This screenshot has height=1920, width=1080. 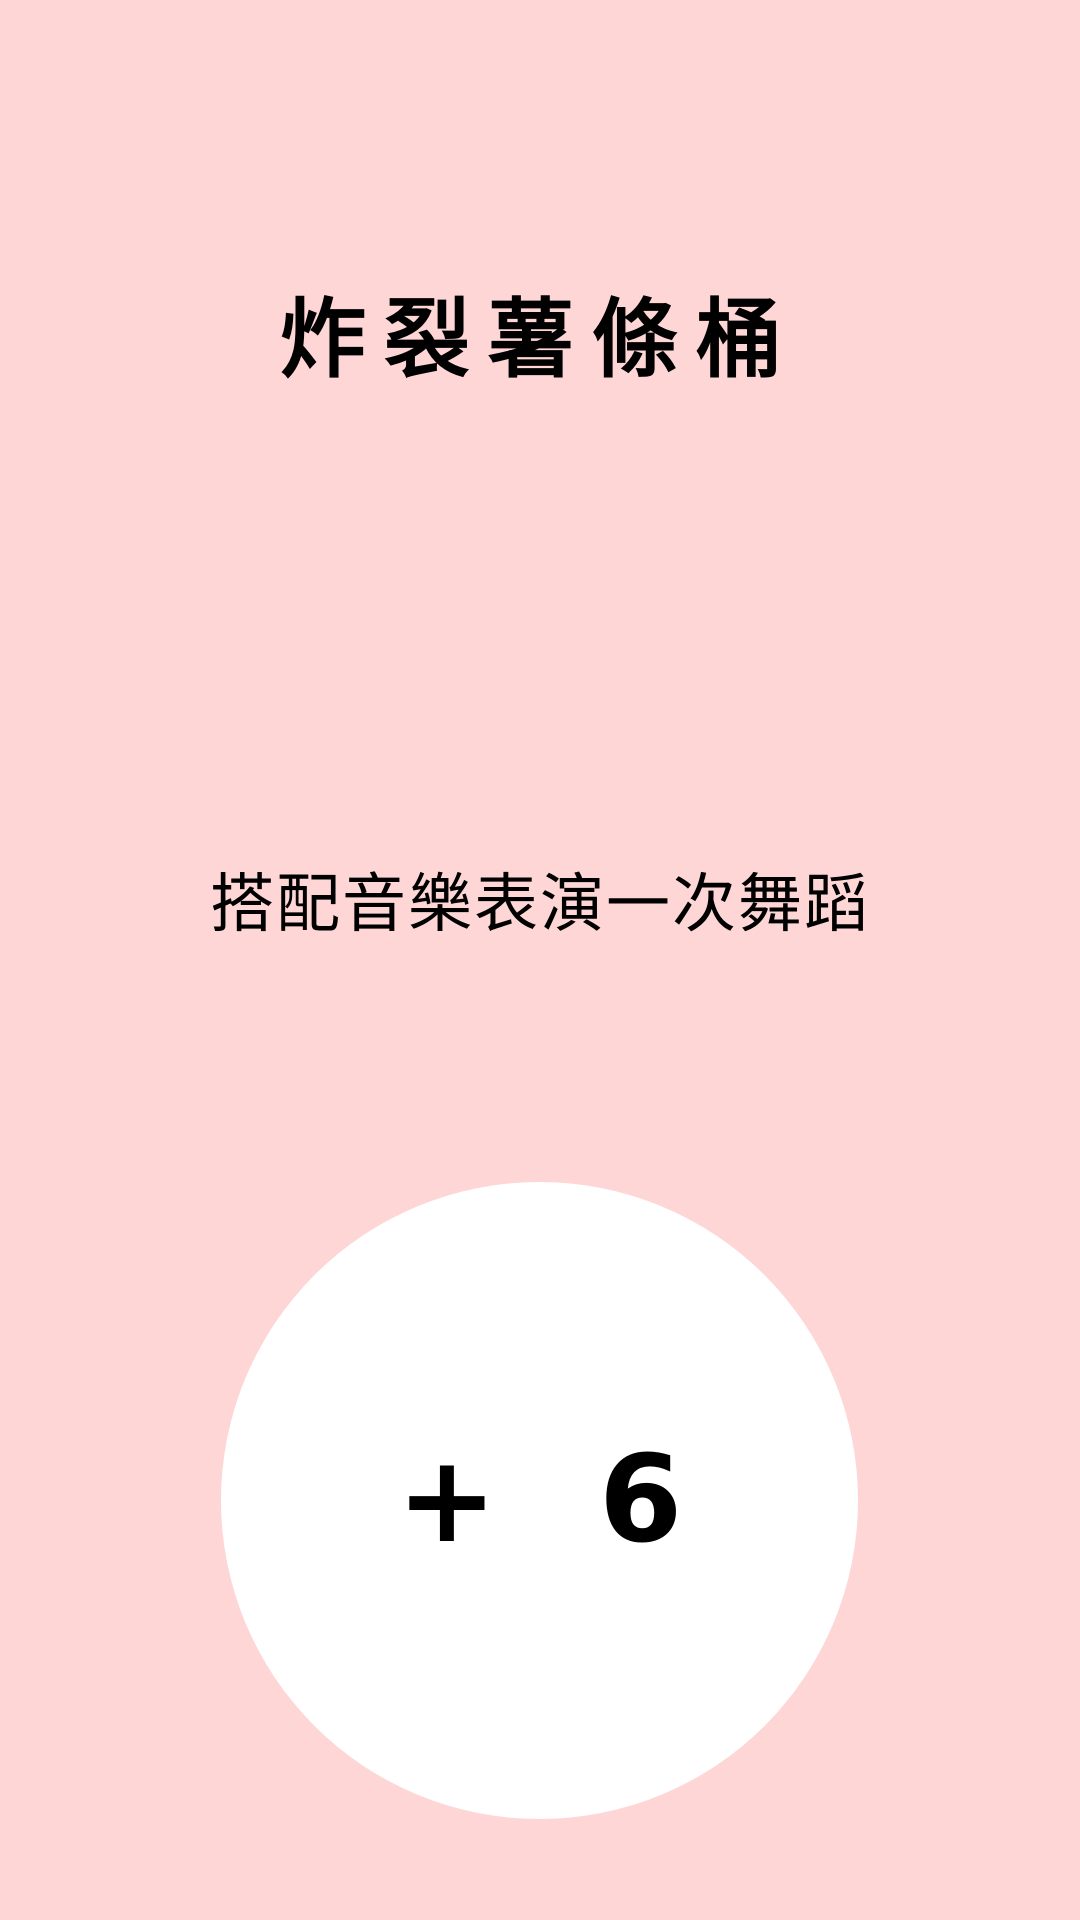 I want to click on card-instruction: 搭配音樂表演一次舞蹈, so click(x=540, y=905).